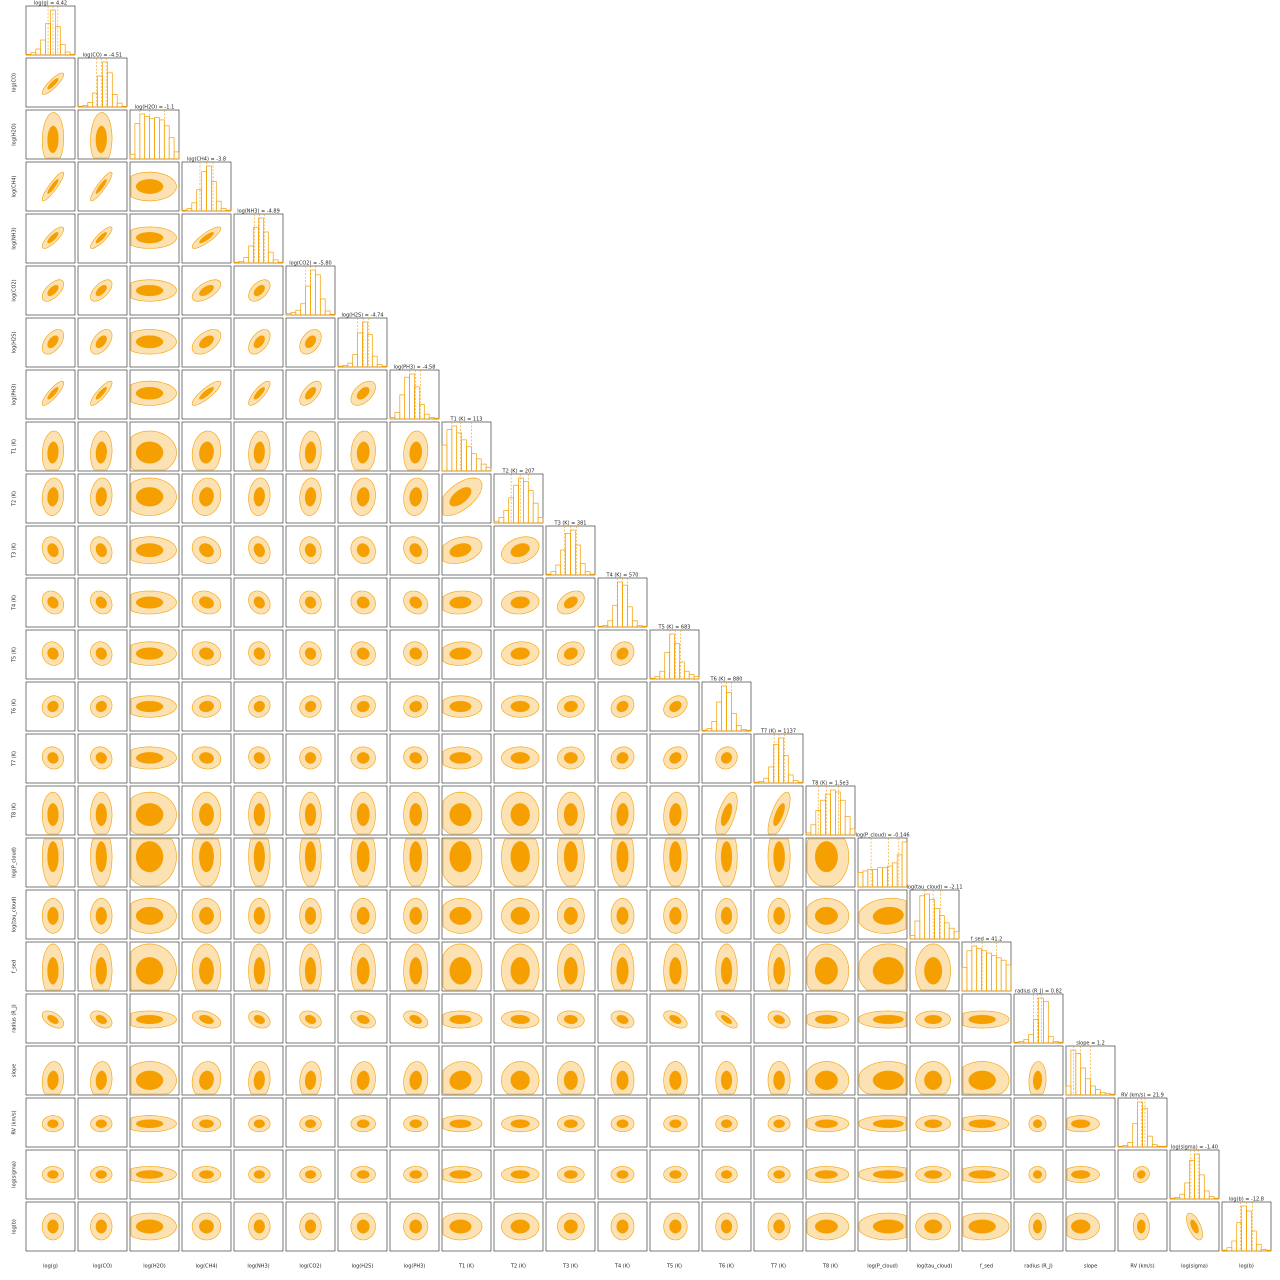 This screenshot has height=1280, width=1280. What do you see at coordinates (102, 1267) in the screenshot?
I see `x-axis-label: log(CO)` at bounding box center [102, 1267].